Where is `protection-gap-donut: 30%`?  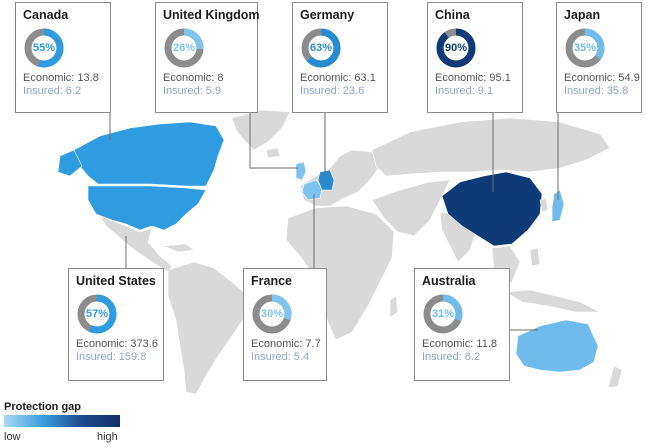 protection-gap-donut: 30% is located at coordinates (272, 314).